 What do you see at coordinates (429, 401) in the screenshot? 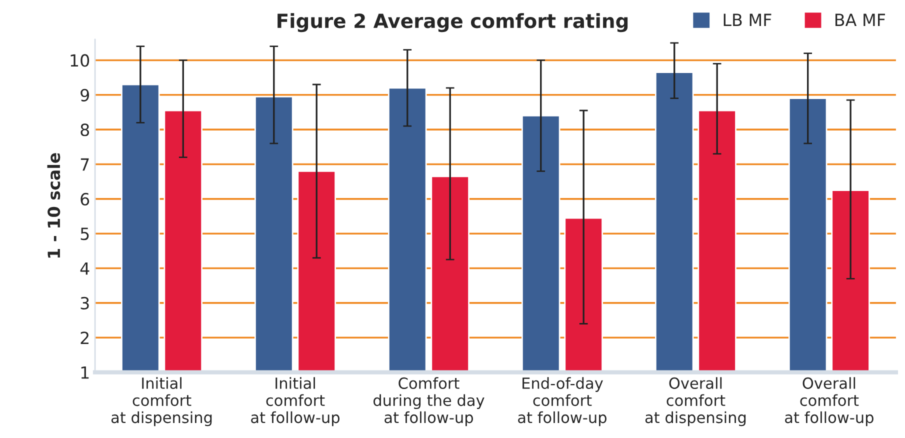
I see `x-tick-label: Comfort during the day at follow-up` at bounding box center [429, 401].